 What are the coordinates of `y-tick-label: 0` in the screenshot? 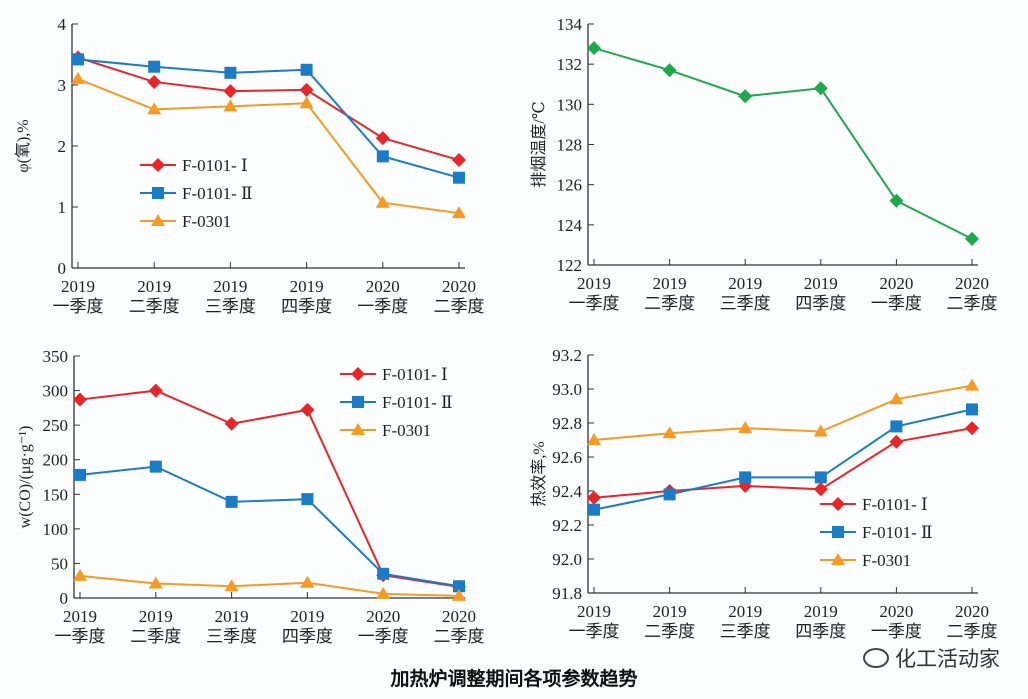 It's located at (62, 268).